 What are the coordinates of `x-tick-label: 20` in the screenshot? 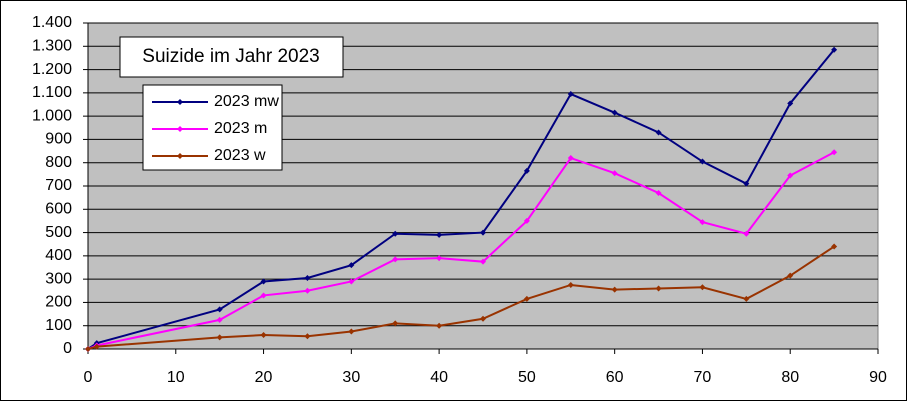 It's located at (264, 377).